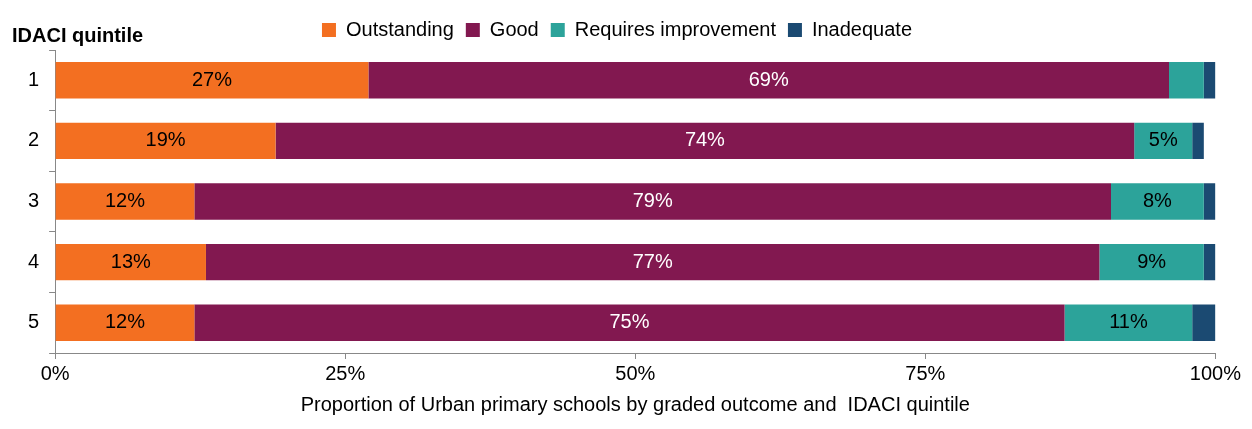 This screenshot has width=1252, height=429. I want to click on data-label: 79%, so click(652, 200).